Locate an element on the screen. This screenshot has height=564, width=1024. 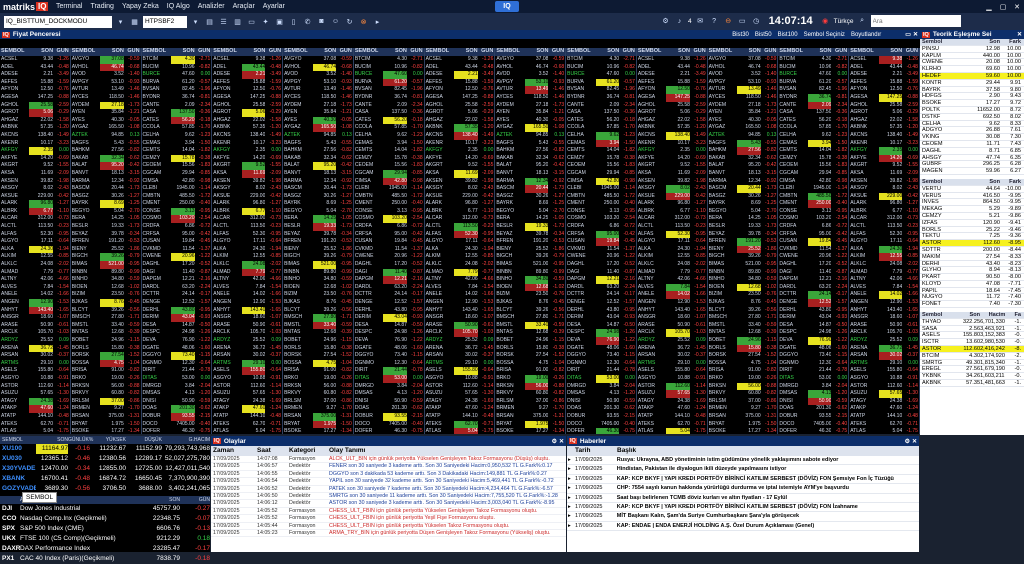
price-row: AKFYE 14.20 -0.69 is located at coordinates (35, 159).